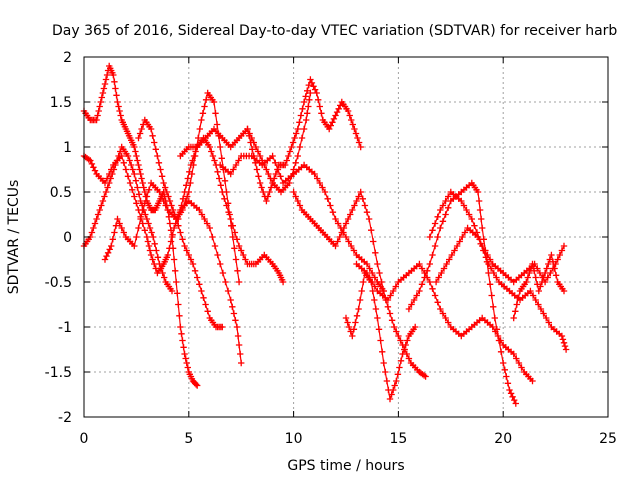 The width and height of the screenshot is (640, 480). I want to click on y-tick-label: -2, so click(65, 418).